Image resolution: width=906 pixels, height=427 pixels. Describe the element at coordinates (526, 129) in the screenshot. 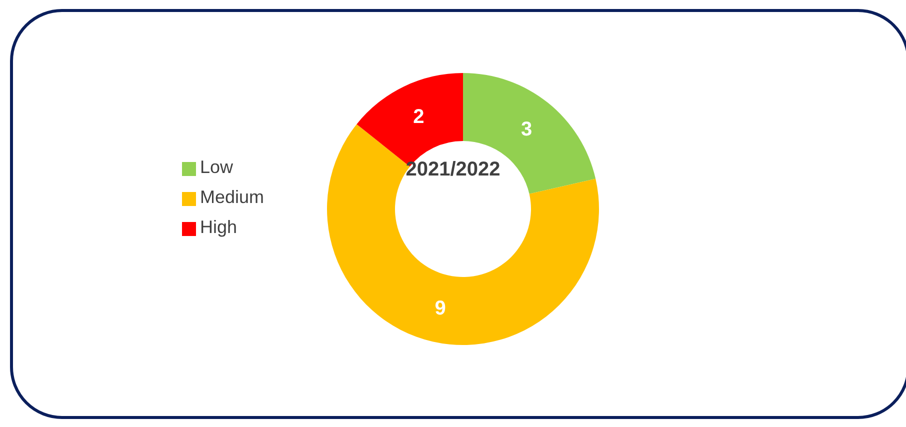

I see `data-label: 3` at that location.